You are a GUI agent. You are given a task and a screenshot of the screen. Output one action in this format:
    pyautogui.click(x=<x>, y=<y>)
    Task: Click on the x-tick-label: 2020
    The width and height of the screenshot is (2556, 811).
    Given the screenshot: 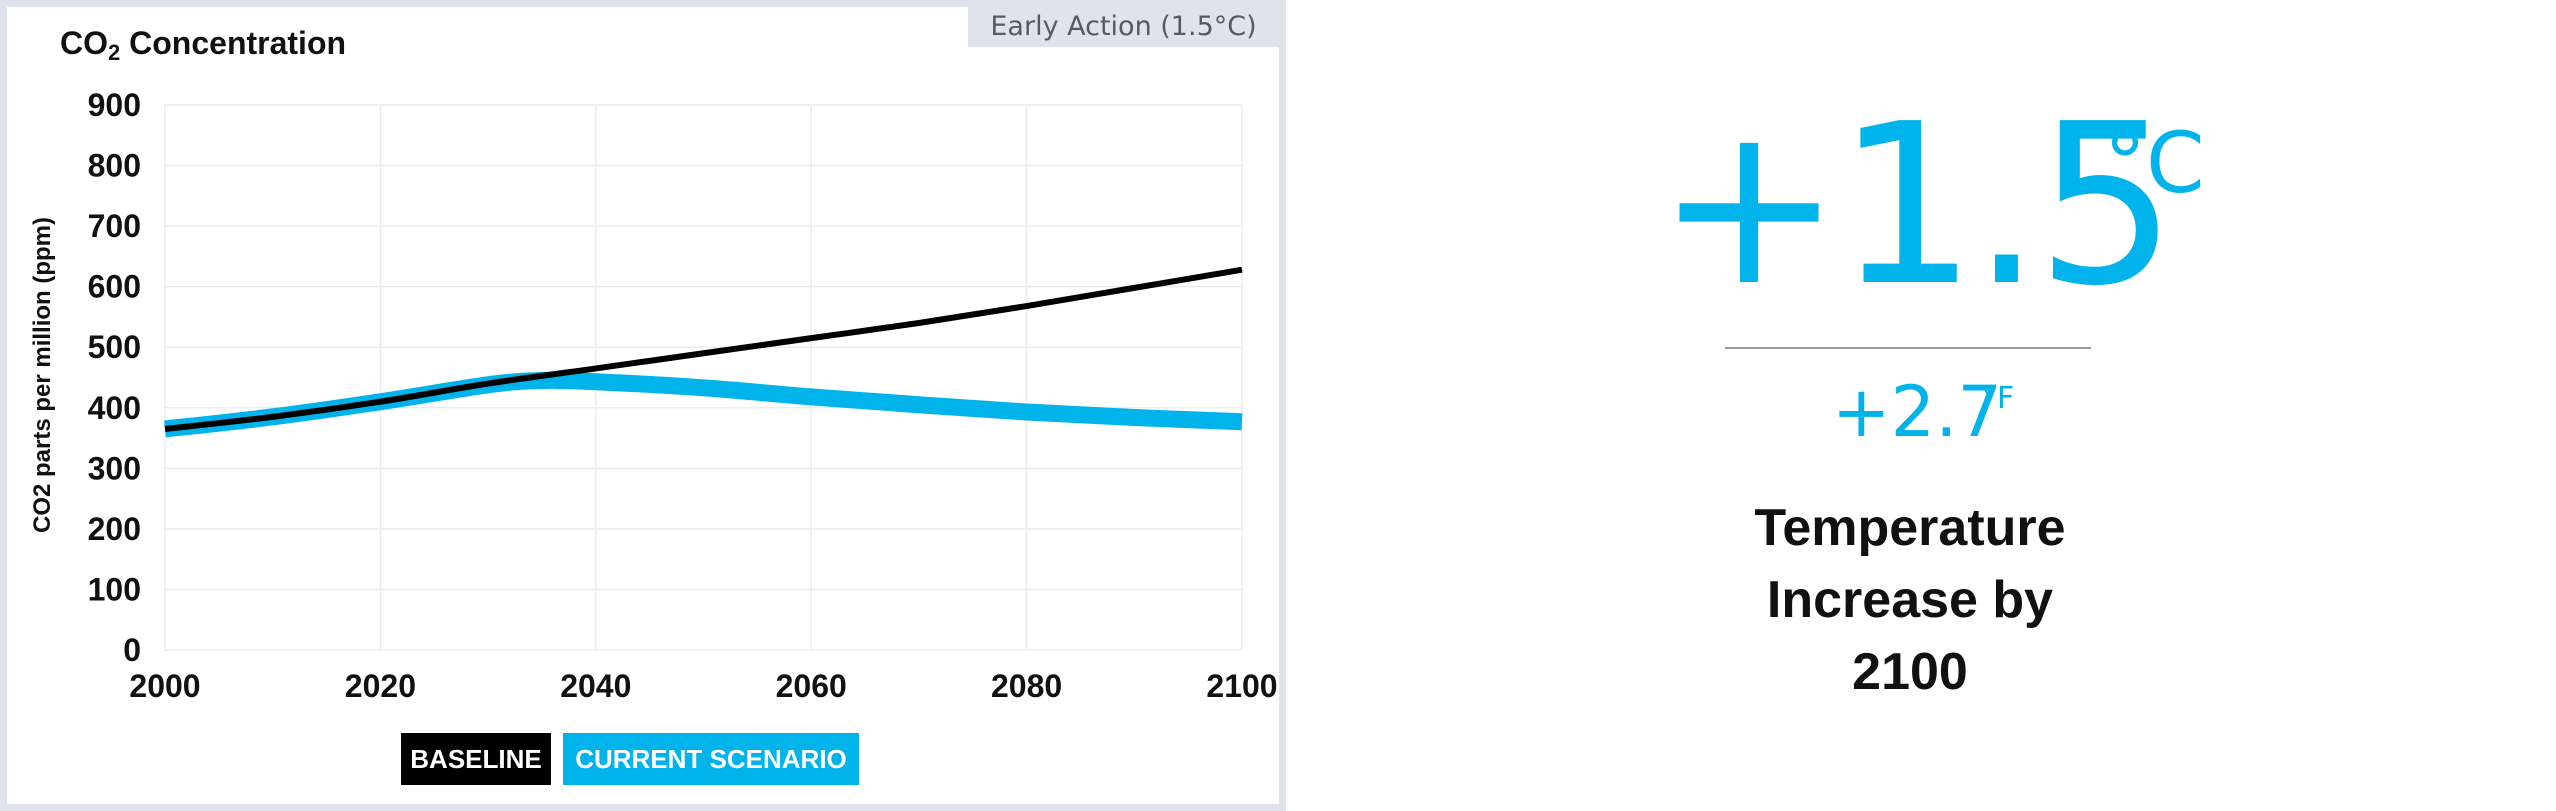 What is the action you would take?
    pyautogui.click(x=380, y=686)
    